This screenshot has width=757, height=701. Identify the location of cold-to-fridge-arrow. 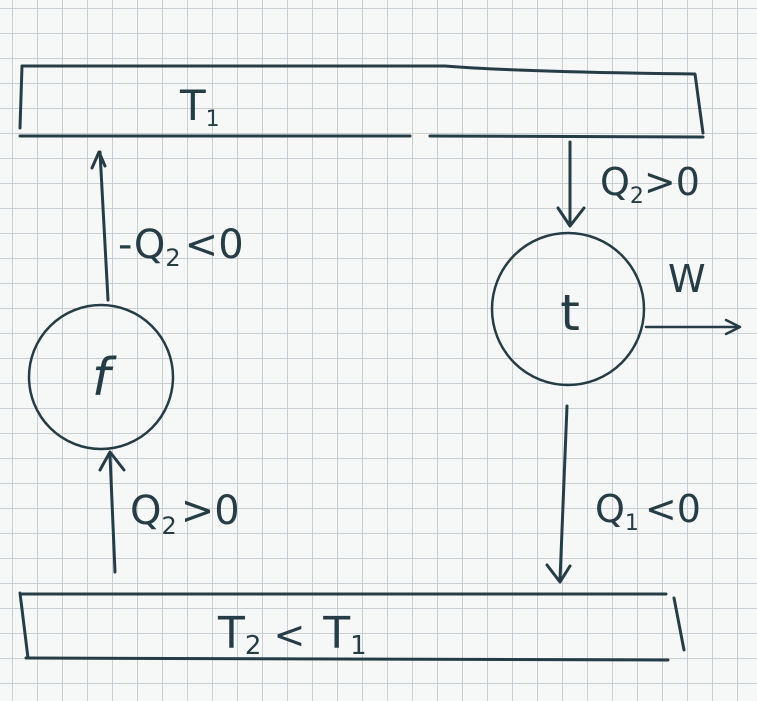
(112, 512).